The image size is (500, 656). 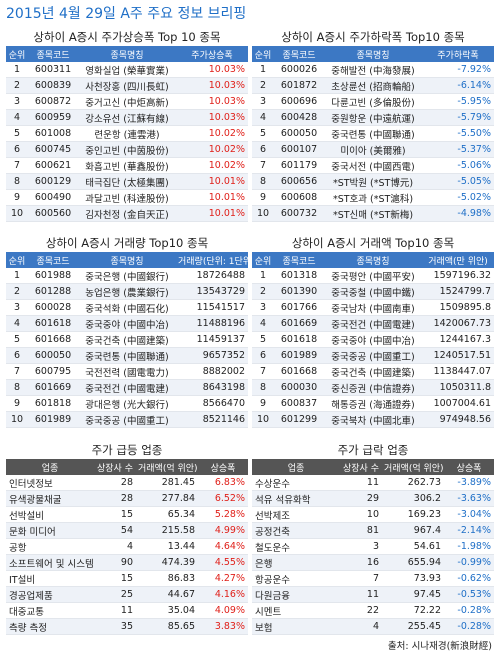 What do you see at coordinates (299, 387) in the screenshot?
I see `table-cell: 600030` at bounding box center [299, 387].